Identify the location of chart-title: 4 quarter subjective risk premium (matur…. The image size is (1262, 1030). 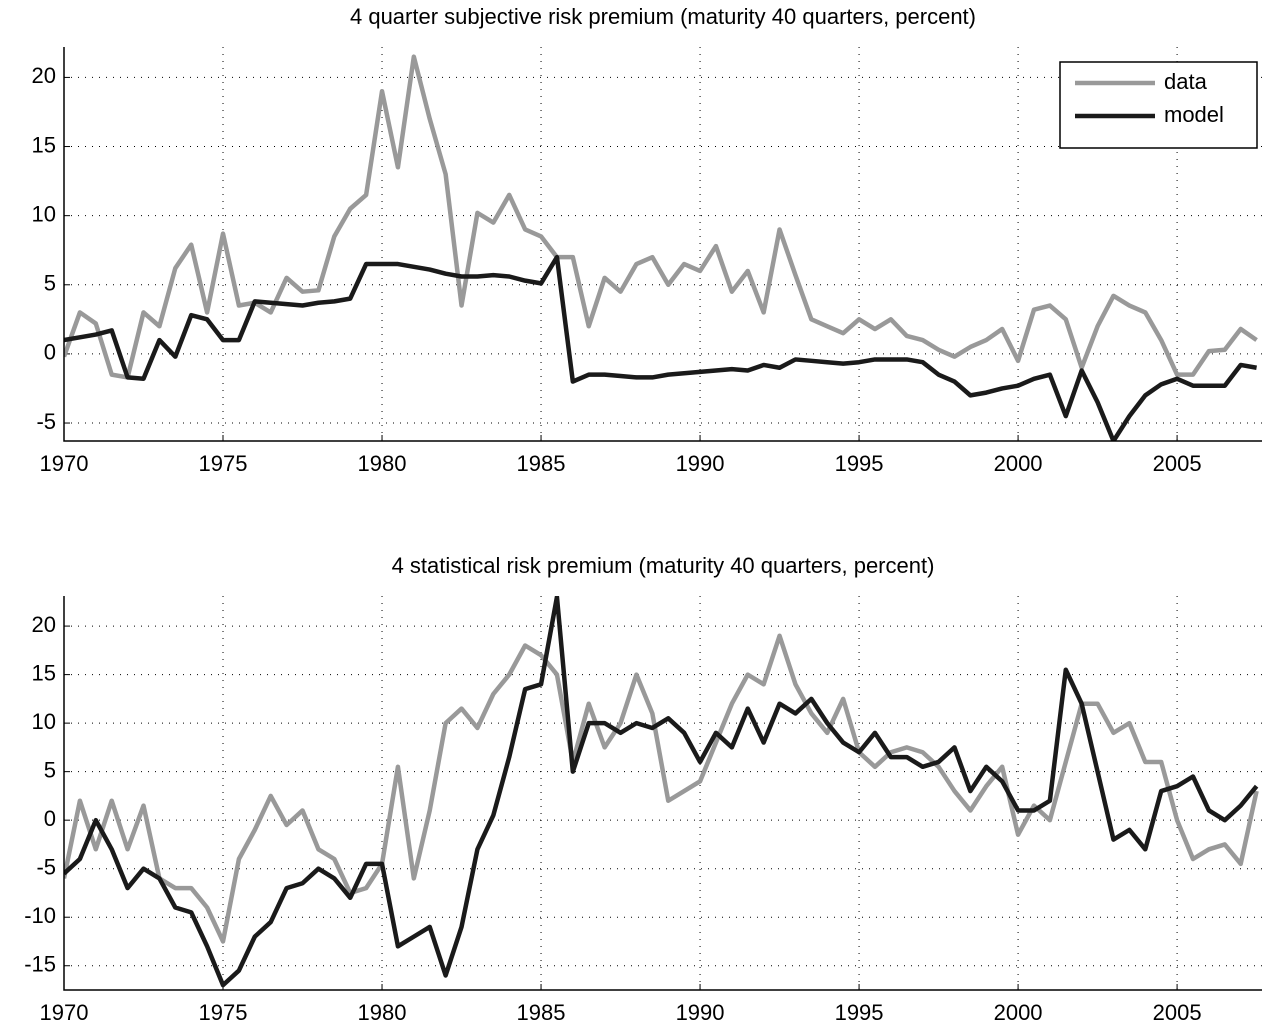
(663, 16).